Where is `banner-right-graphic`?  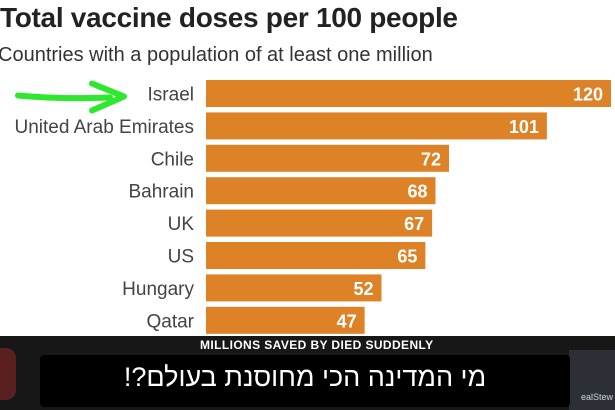
banner-right-graphic is located at coordinates (592, 380).